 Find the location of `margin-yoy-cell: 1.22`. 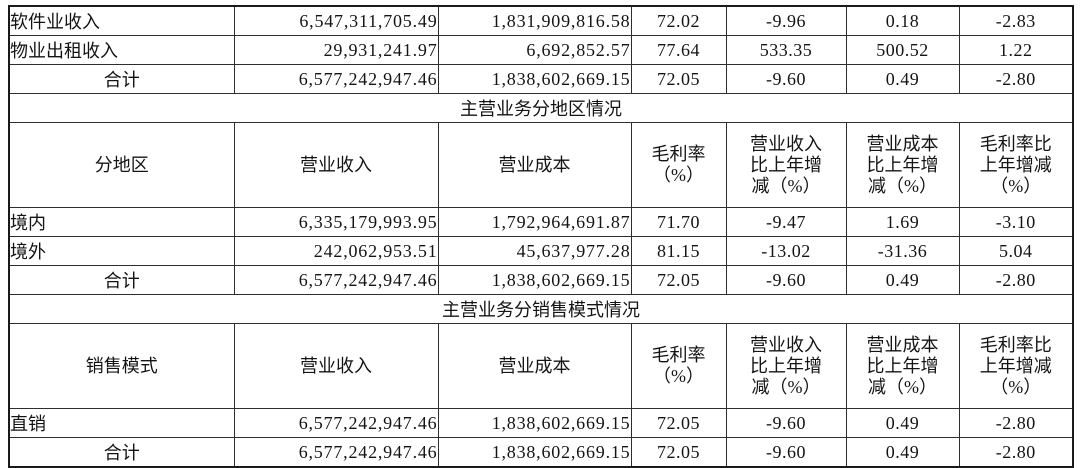

margin-yoy-cell: 1.22 is located at coordinates (1016, 50).